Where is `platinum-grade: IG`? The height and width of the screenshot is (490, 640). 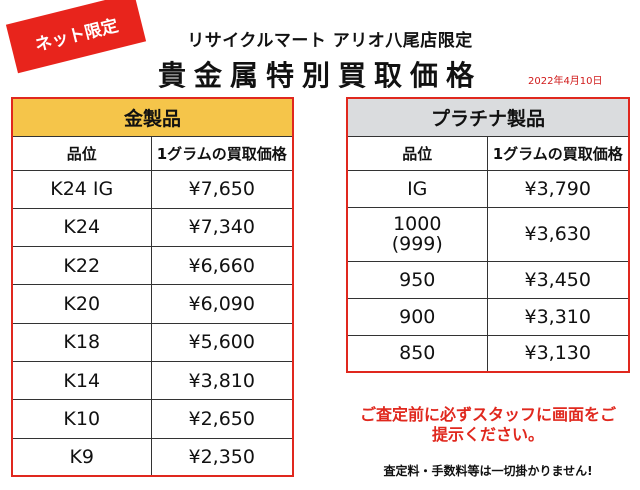
platinum-grade: IG is located at coordinates (417, 188).